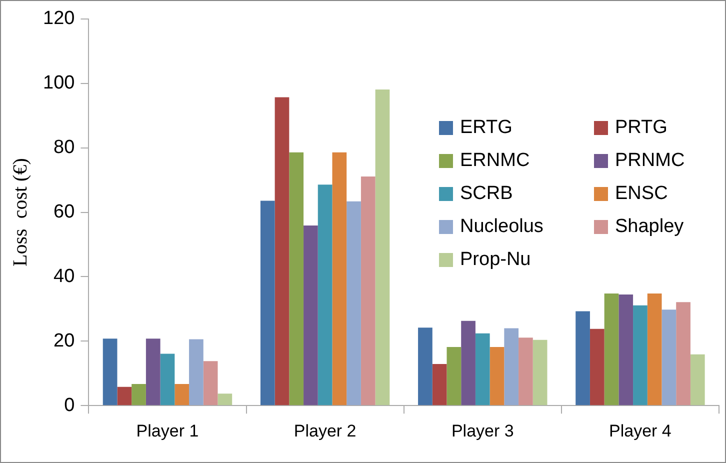 The width and height of the screenshot is (726, 463). Describe the element at coordinates (64, 341) in the screenshot. I see `y-tick-label: 20` at that location.